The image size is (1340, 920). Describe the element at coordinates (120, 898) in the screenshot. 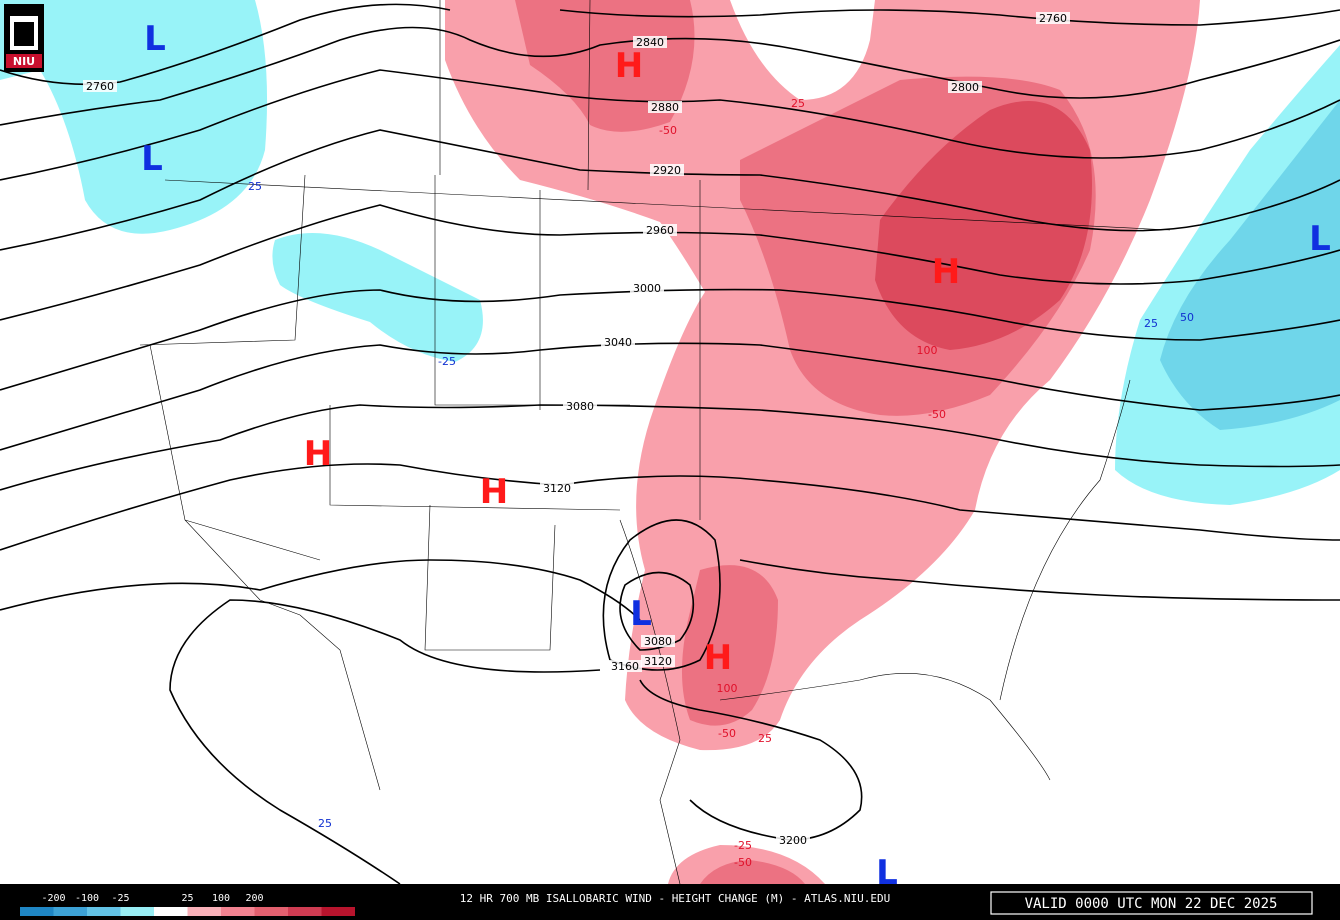

I see `legend-label: -25` at that location.